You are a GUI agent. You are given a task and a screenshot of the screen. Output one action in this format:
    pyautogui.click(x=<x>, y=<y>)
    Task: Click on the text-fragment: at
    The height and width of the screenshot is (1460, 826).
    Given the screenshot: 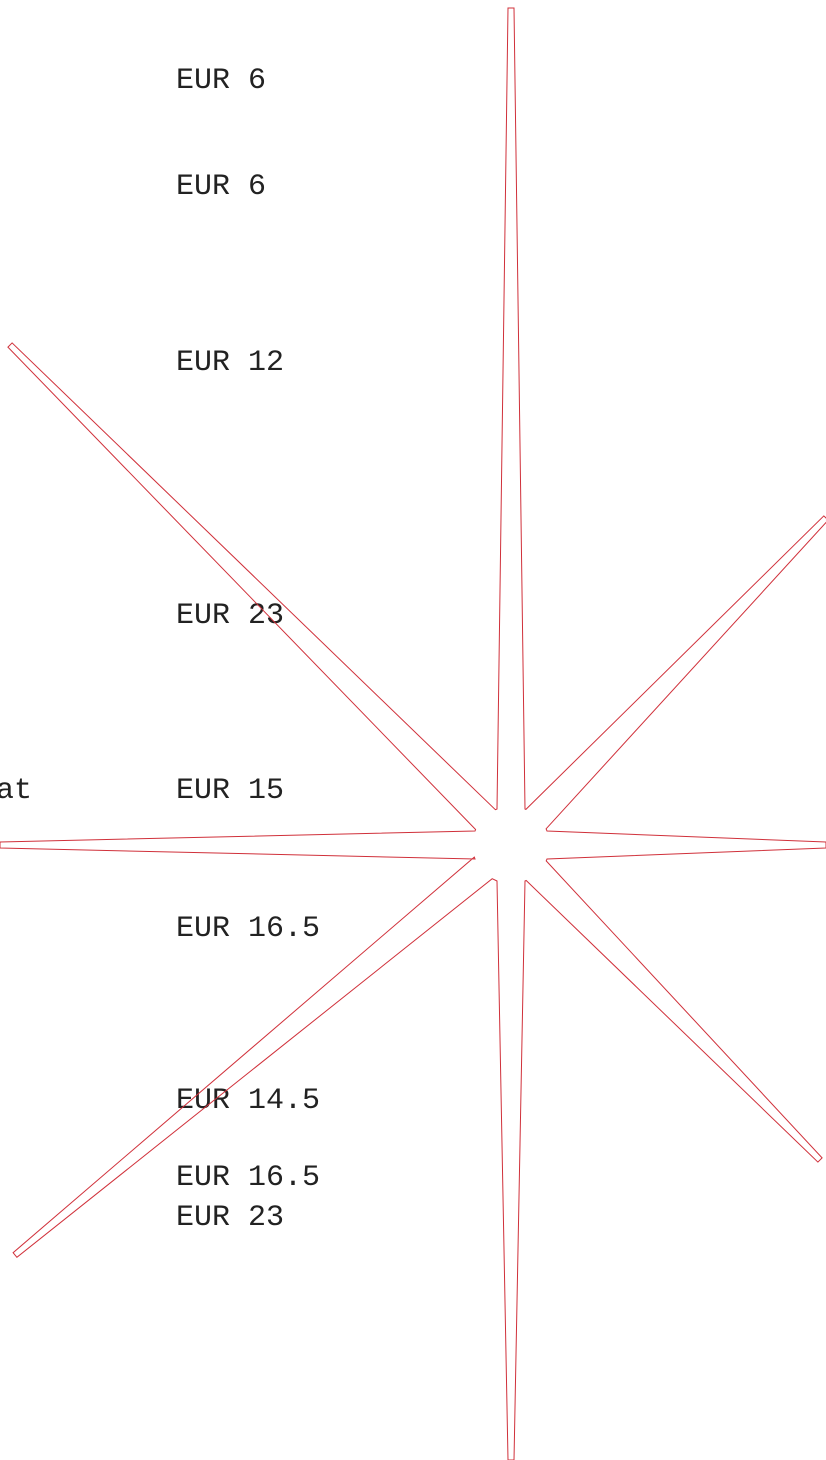 What is the action you would take?
    pyautogui.click(x=16, y=791)
    